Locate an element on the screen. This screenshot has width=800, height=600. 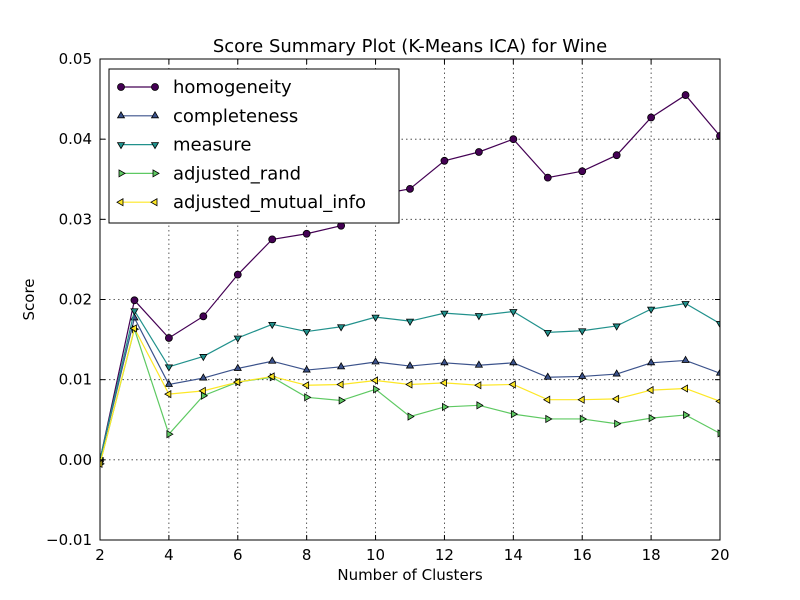
y-tick-label: 0.04 is located at coordinates (75, 139).